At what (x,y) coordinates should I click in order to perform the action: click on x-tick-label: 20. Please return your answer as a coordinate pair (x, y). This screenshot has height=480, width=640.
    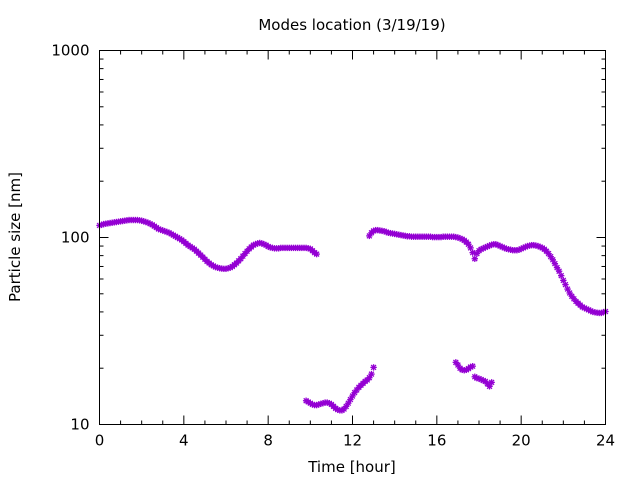
    Looking at the image, I should click on (521, 441).